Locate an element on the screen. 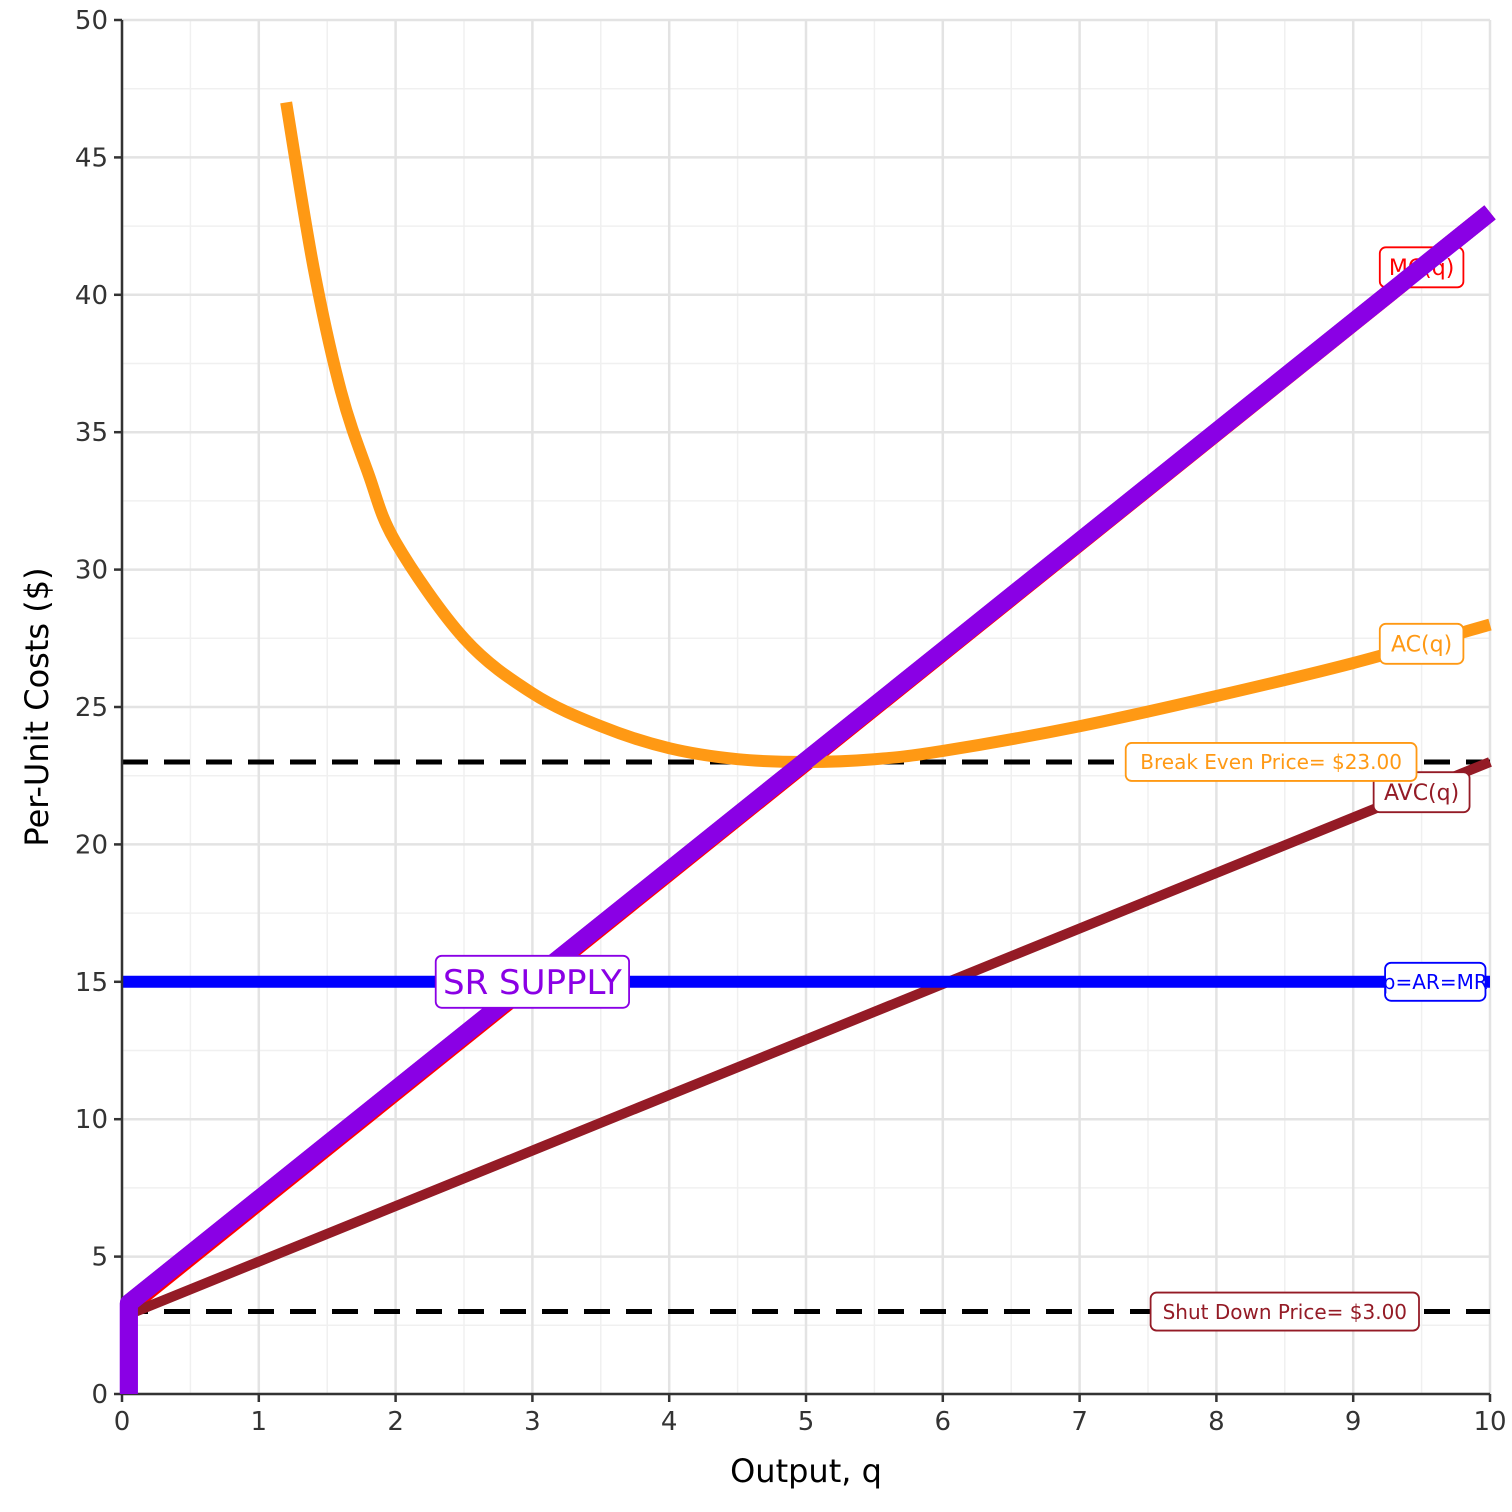 This screenshot has height=1512, width=1512. avc-label-text: AVC(q) is located at coordinates (1421, 793).